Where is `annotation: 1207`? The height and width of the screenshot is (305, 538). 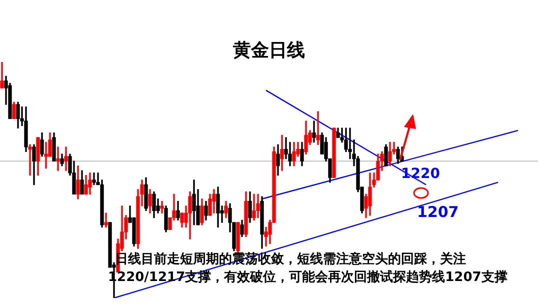 annotation: 1207 is located at coordinates (438, 212).